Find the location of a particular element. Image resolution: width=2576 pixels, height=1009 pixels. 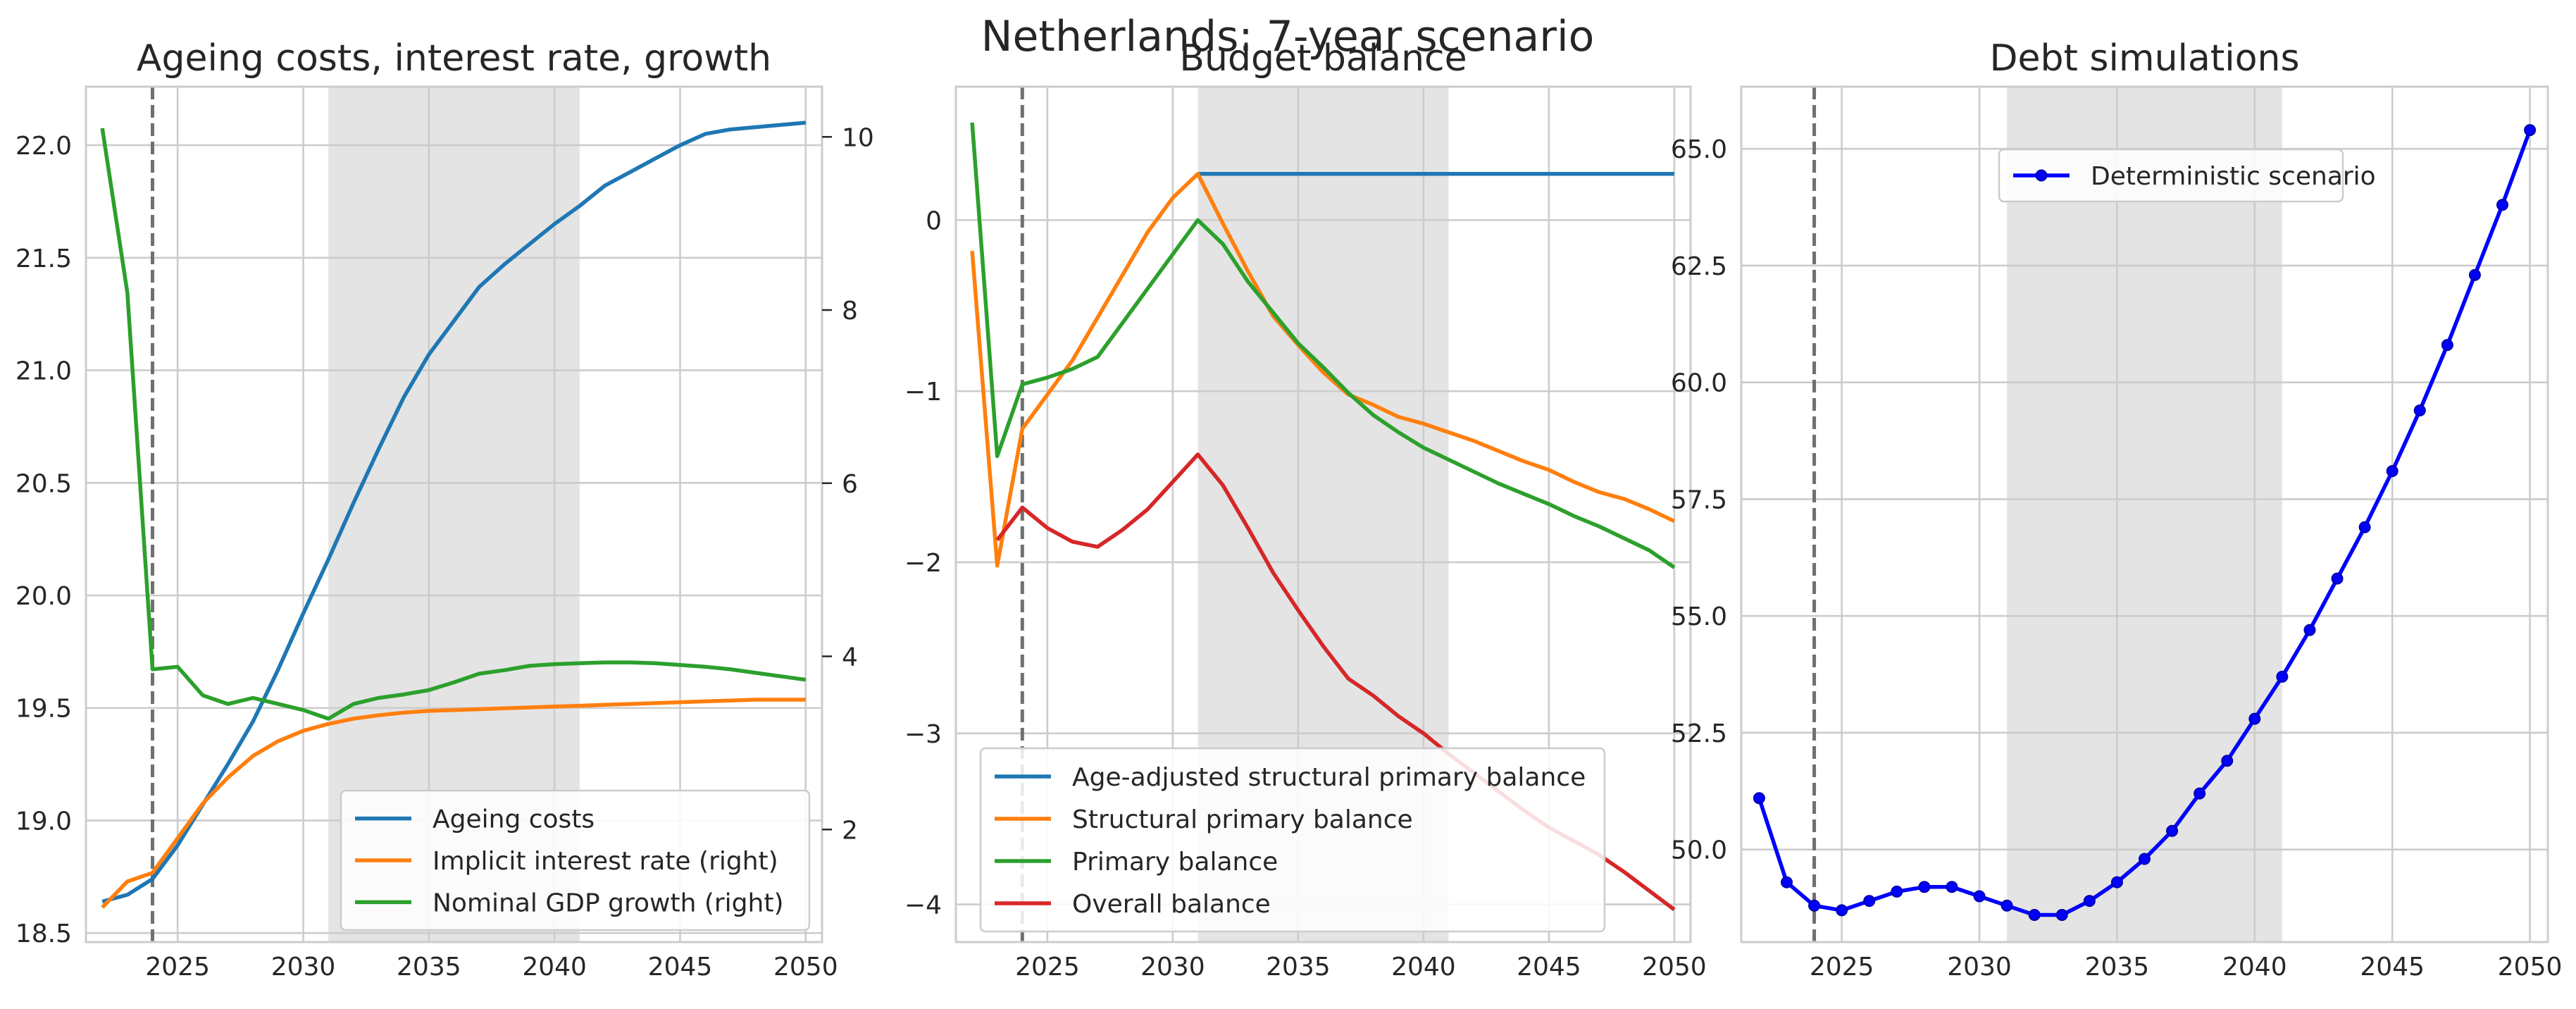

legend-label: Deterministic scenario is located at coordinates (2233, 176).